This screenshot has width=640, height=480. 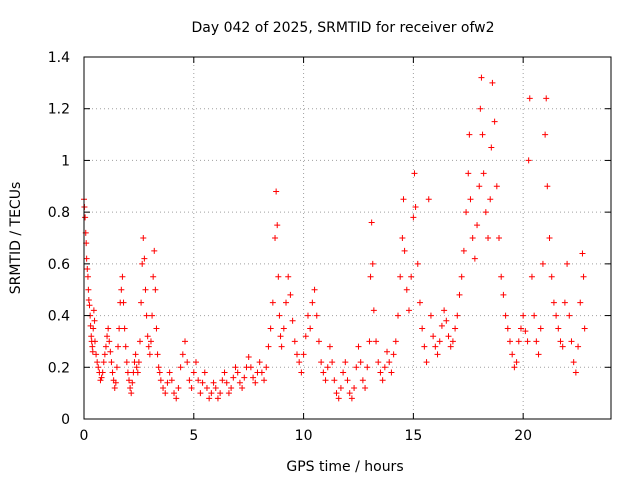 What do you see at coordinates (59, 239) in the screenshot?
I see `y-tick-labels: 0 0.2 0.4 0.6 0.8 1 1.2 1.4` at bounding box center [59, 239].